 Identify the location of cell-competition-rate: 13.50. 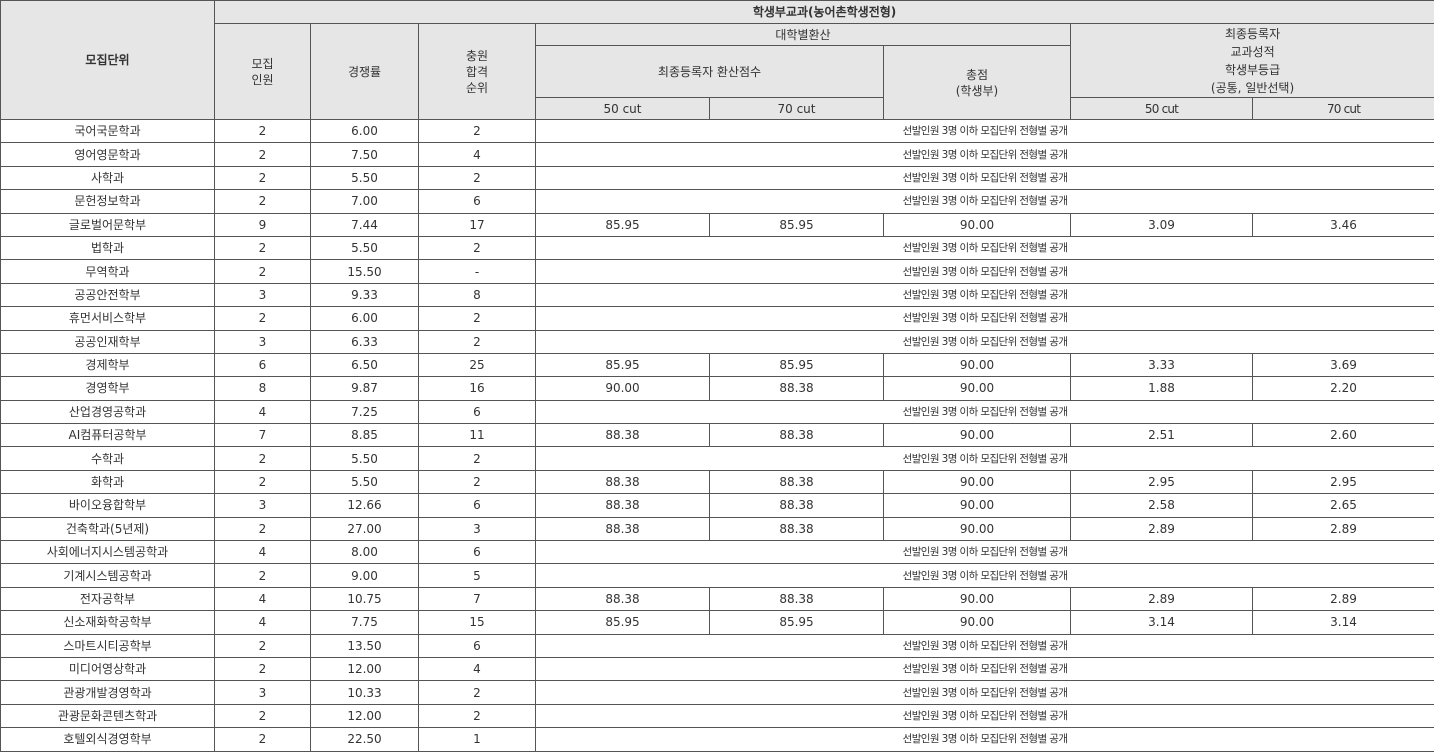
(365, 645).